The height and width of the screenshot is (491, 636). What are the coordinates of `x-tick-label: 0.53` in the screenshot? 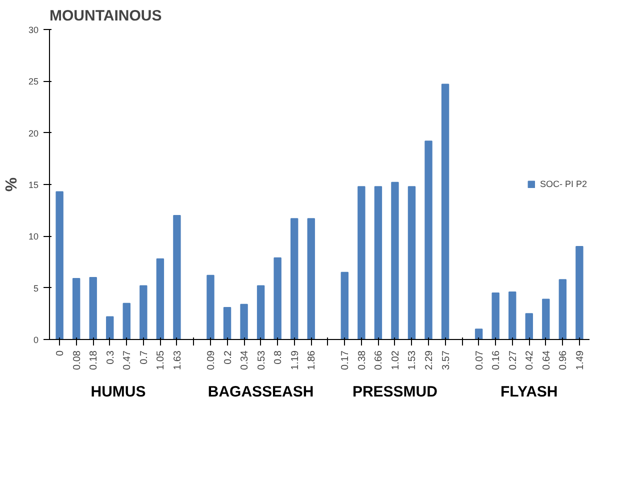 It's located at (262, 360).